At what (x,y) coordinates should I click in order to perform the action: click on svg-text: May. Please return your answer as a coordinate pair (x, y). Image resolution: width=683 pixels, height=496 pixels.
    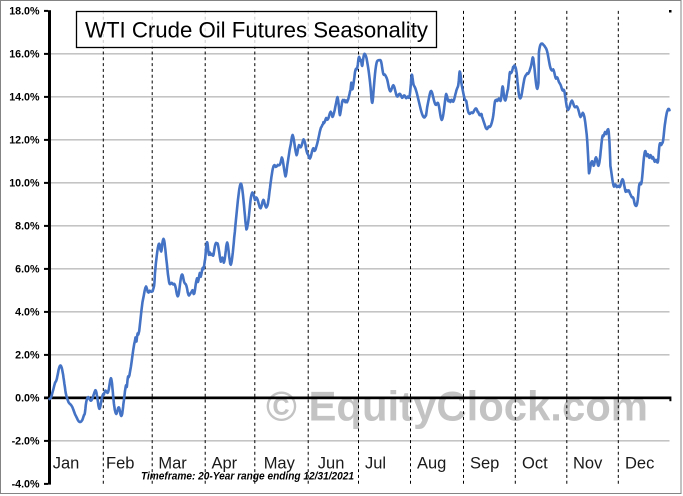
    Looking at the image, I should click on (280, 464).